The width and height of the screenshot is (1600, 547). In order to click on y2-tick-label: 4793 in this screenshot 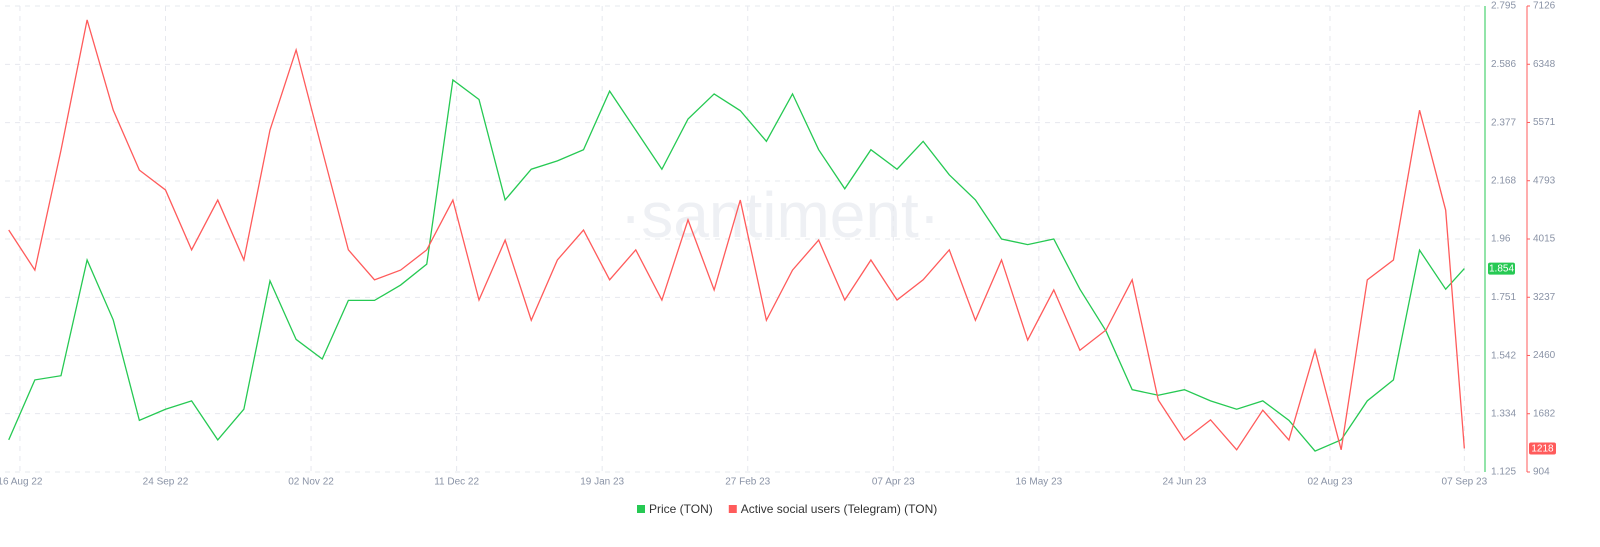, I will do `click(1544, 180)`.